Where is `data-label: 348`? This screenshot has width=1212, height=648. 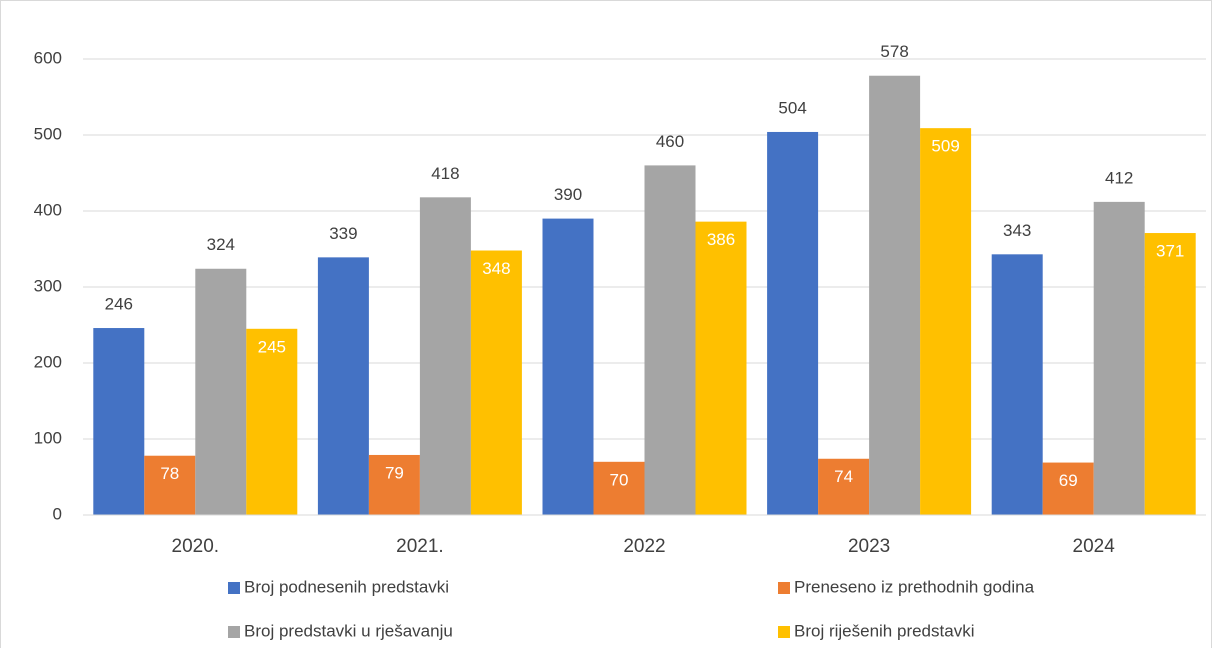 data-label: 348 is located at coordinates (496, 268).